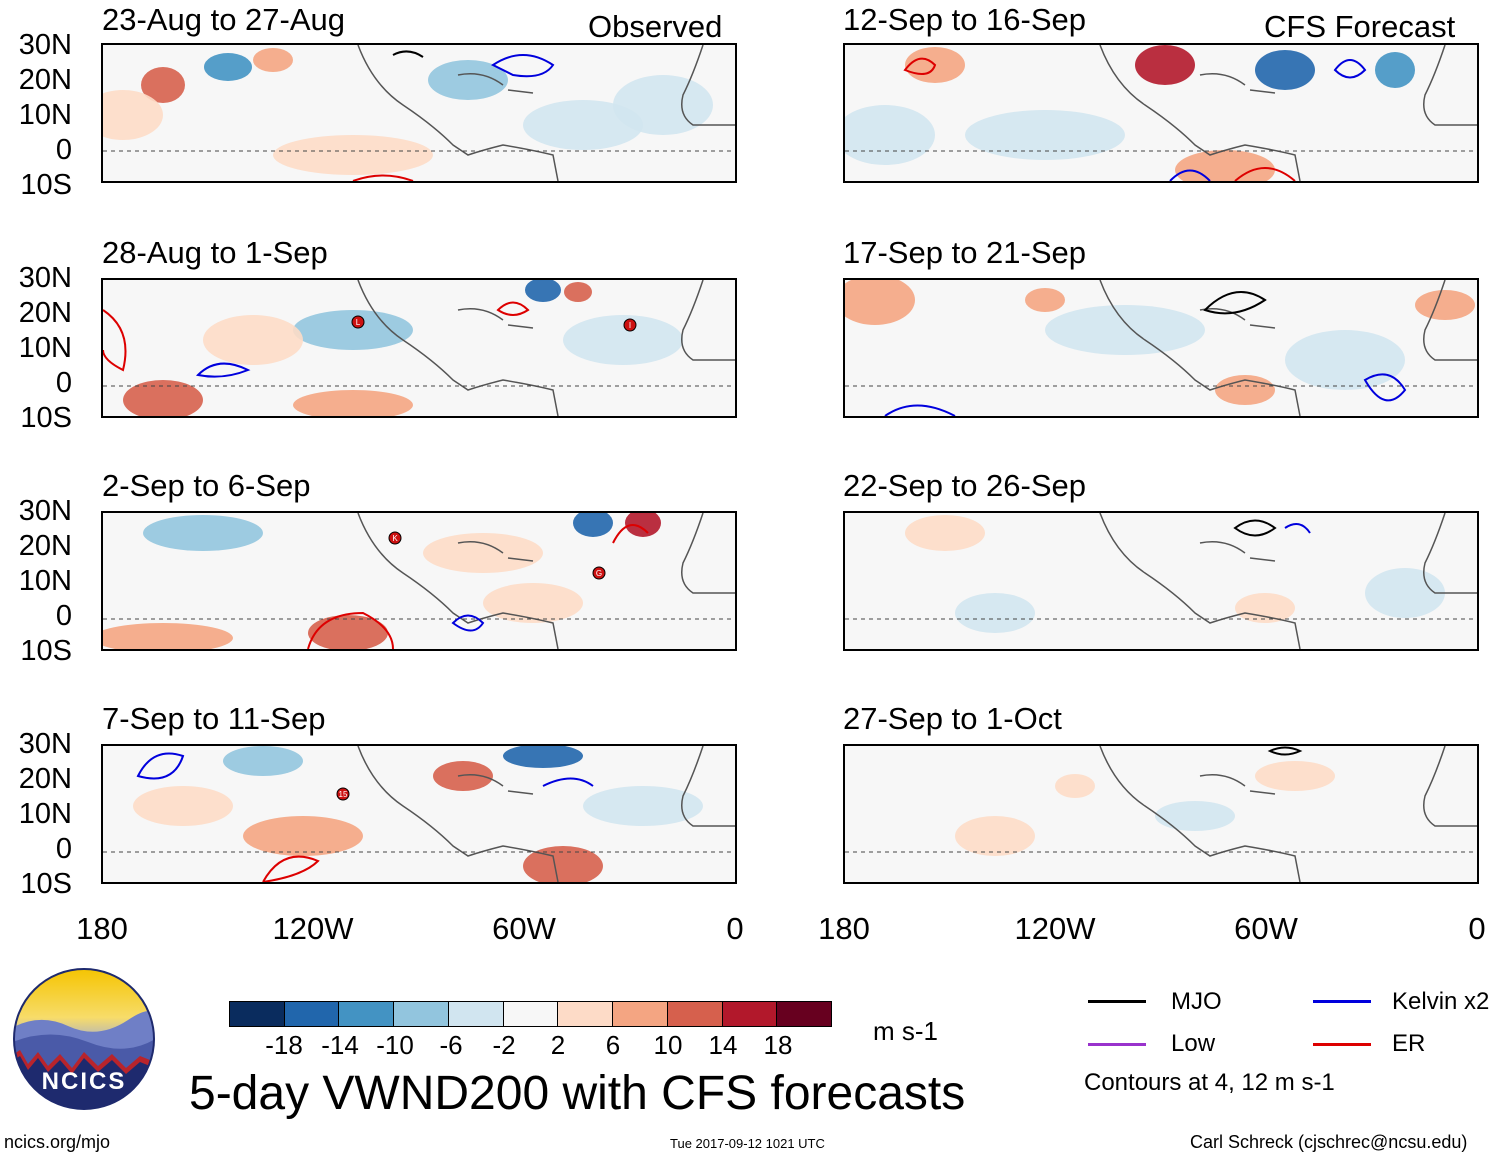 Image resolution: width=1510 pixels, height=1158 pixels. Describe the element at coordinates (395, 1045) in the screenshot. I see `colorbar-label: -10` at that location.